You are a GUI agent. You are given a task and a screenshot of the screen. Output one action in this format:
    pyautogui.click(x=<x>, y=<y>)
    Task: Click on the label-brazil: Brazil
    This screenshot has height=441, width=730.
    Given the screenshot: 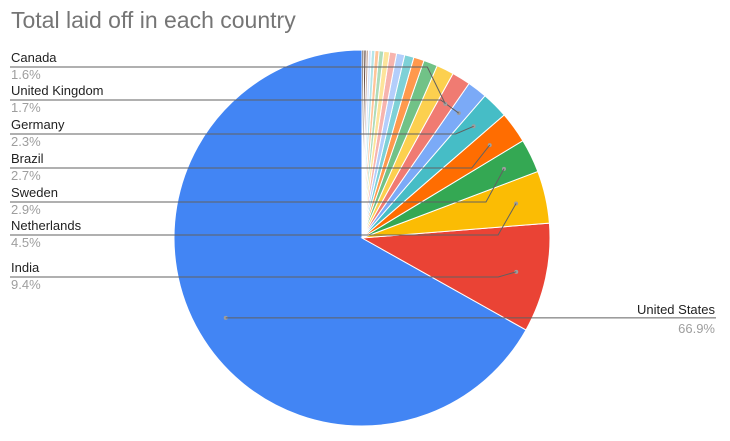 What is the action you would take?
    pyautogui.click(x=27, y=158)
    